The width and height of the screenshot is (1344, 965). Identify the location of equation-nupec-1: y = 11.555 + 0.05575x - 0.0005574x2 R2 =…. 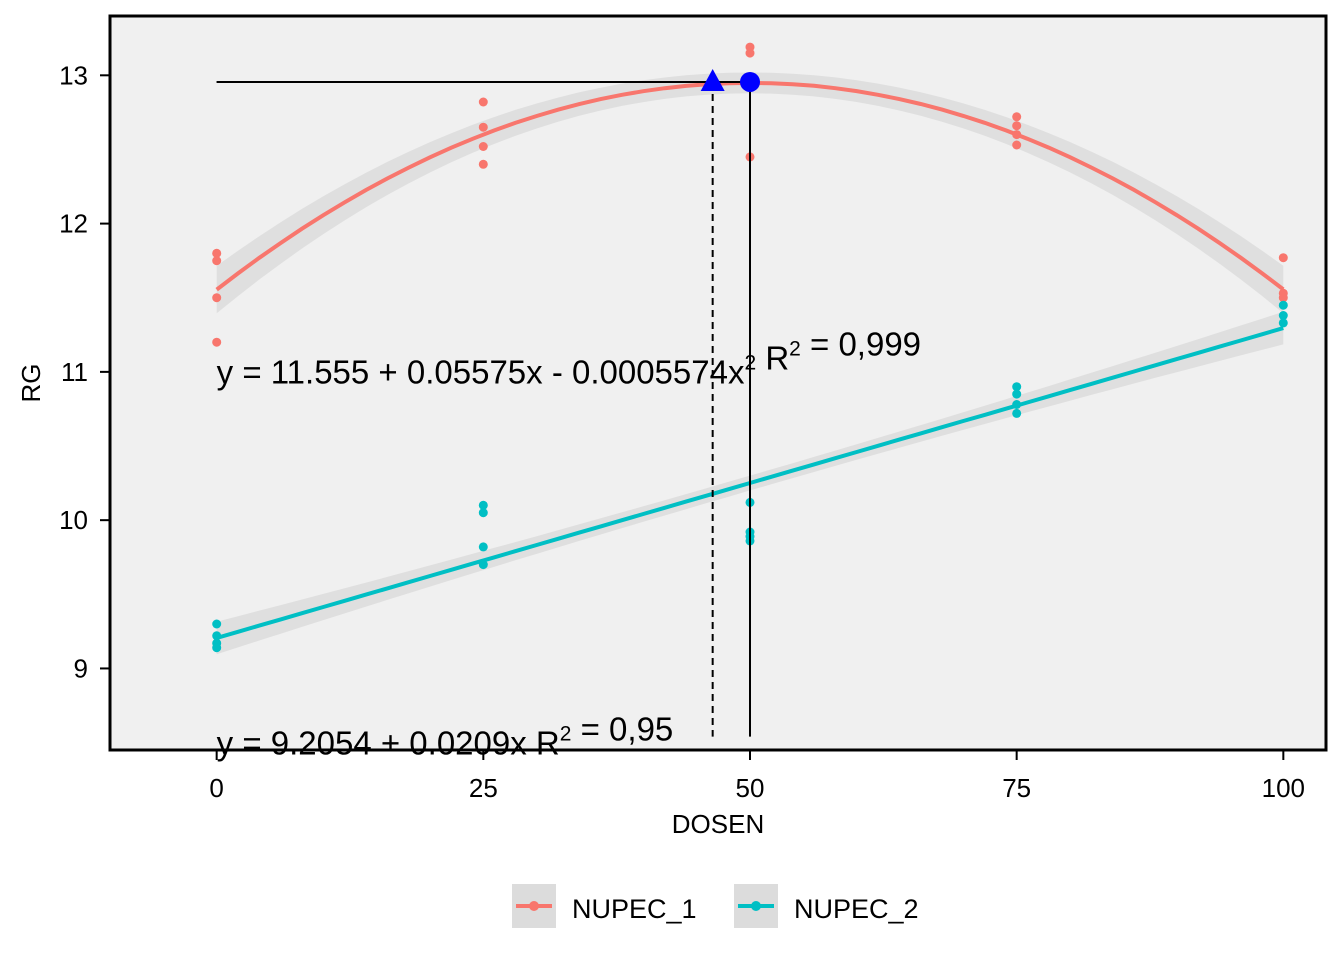
(569, 358).